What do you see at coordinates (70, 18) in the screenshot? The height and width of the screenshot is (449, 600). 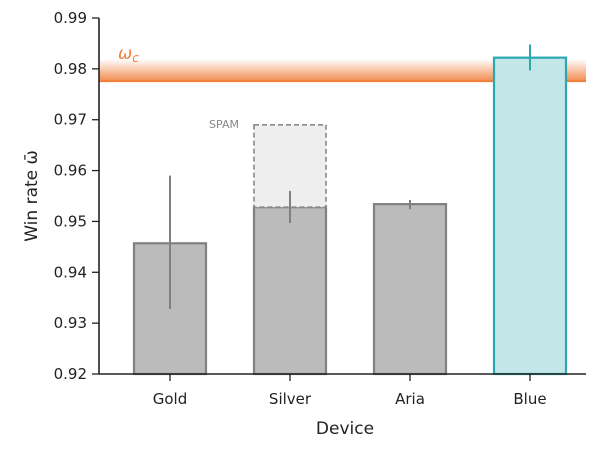 I see `y-tick-label: 0.99` at bounding box center [70, 18].